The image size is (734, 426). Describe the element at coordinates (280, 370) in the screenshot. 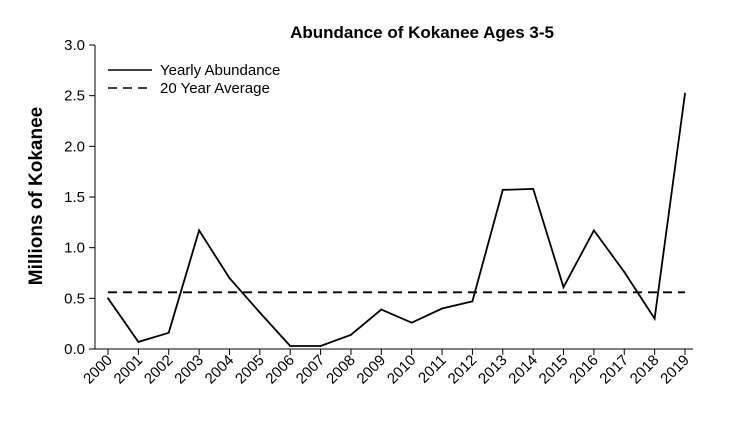

I see `x-tick-label: 2006` at that location.